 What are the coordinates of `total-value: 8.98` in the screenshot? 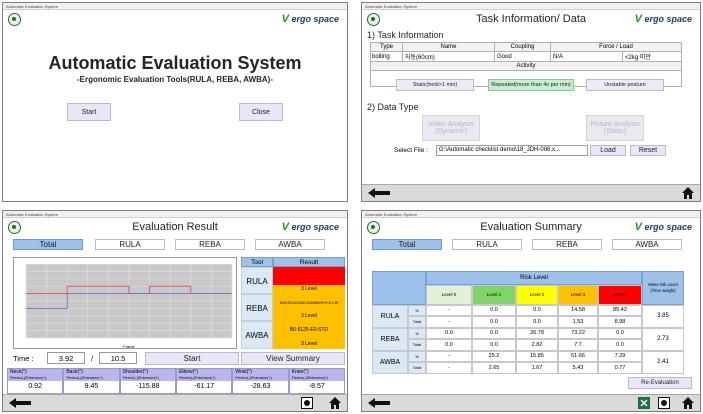 It's located at (620, 322).